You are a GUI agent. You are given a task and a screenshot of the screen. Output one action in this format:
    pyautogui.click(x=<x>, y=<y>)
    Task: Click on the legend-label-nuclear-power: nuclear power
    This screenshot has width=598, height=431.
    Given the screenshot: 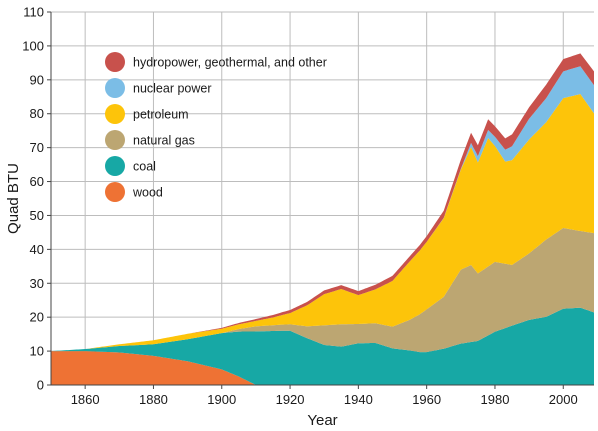 What is the action you would take?
    pyautogui.click(x=172, y=89)
    